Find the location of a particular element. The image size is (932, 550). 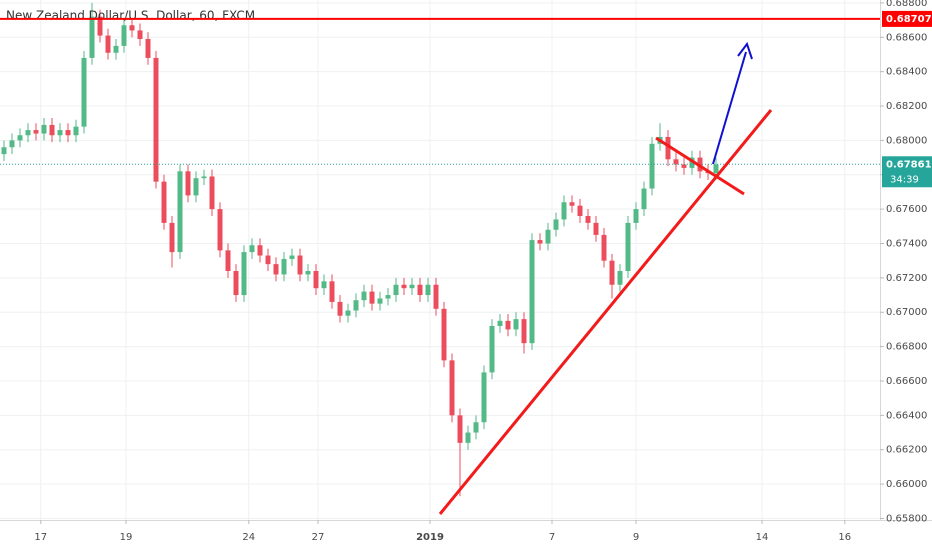

resistance-label: 0.68707 is located at coordinates (909, 19).